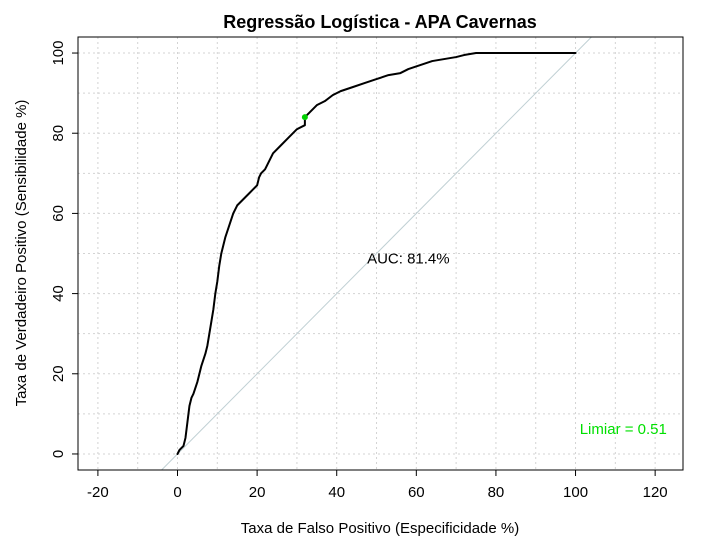 Image resolution: width=723 pixels, height=555 pixels. I want to click on y-tick-label: 100, so click(58, 53).